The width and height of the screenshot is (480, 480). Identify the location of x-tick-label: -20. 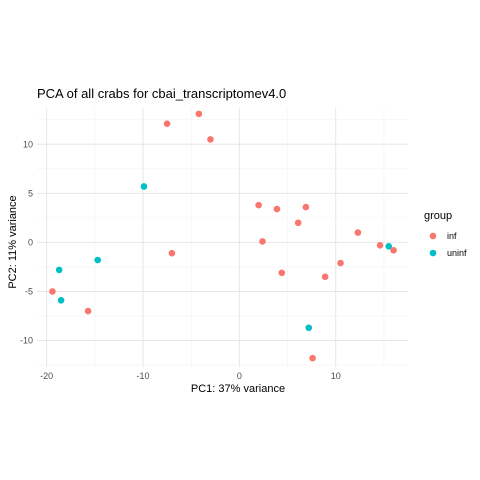
(46, 376).